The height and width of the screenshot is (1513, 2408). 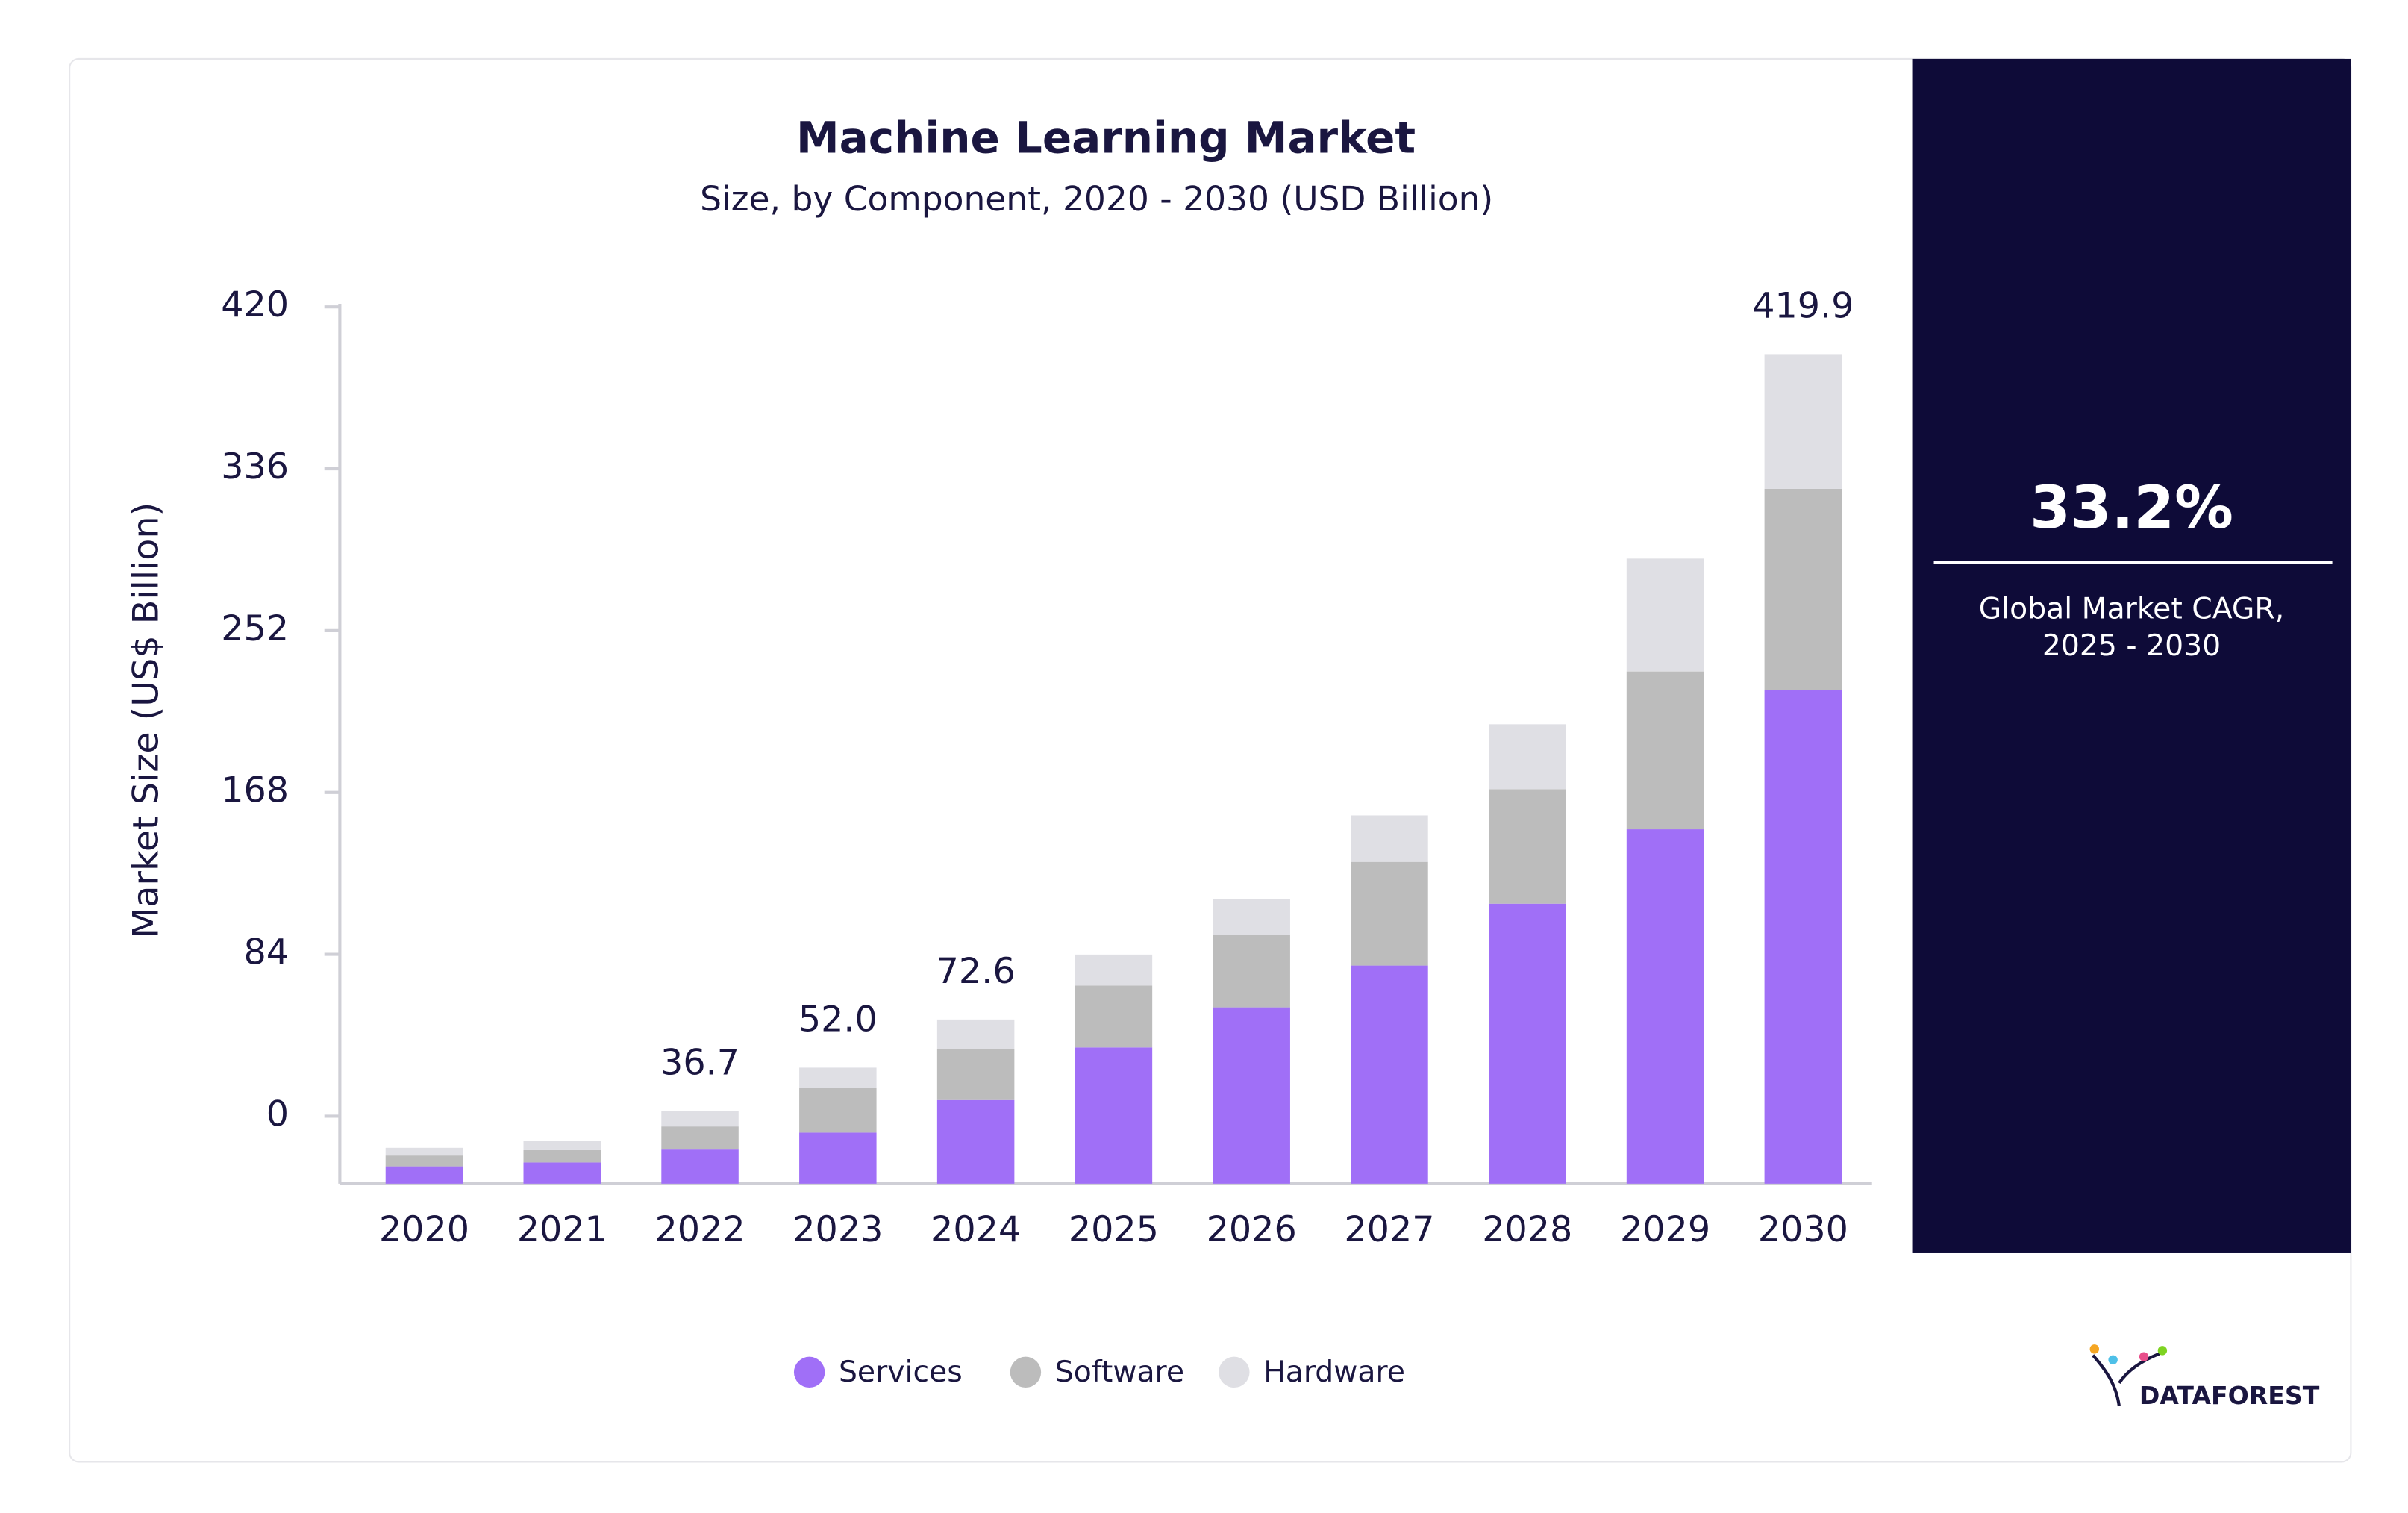 What do you see at coordinates (1252, 1229) in the screenshot?
I see `x-tick-label: 2026` at bounding box center [1252, 1229].